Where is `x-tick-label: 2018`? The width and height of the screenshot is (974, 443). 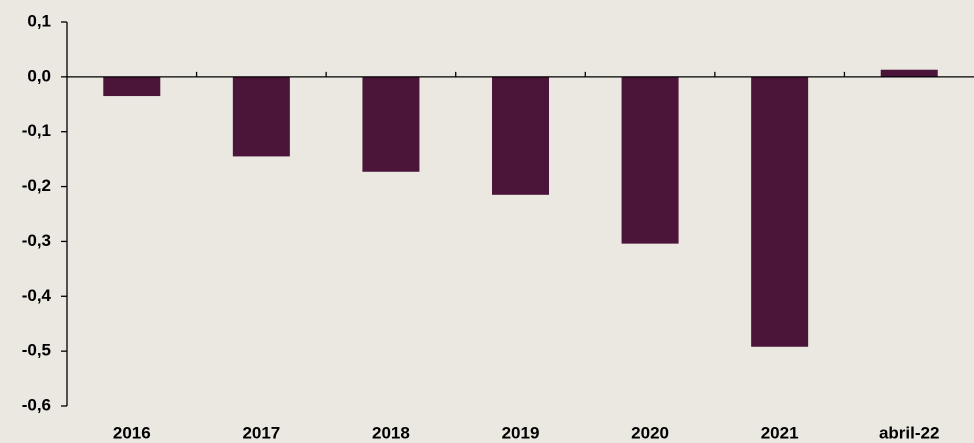 x-tick-label: 2018 is located at coordinates (391, 432).